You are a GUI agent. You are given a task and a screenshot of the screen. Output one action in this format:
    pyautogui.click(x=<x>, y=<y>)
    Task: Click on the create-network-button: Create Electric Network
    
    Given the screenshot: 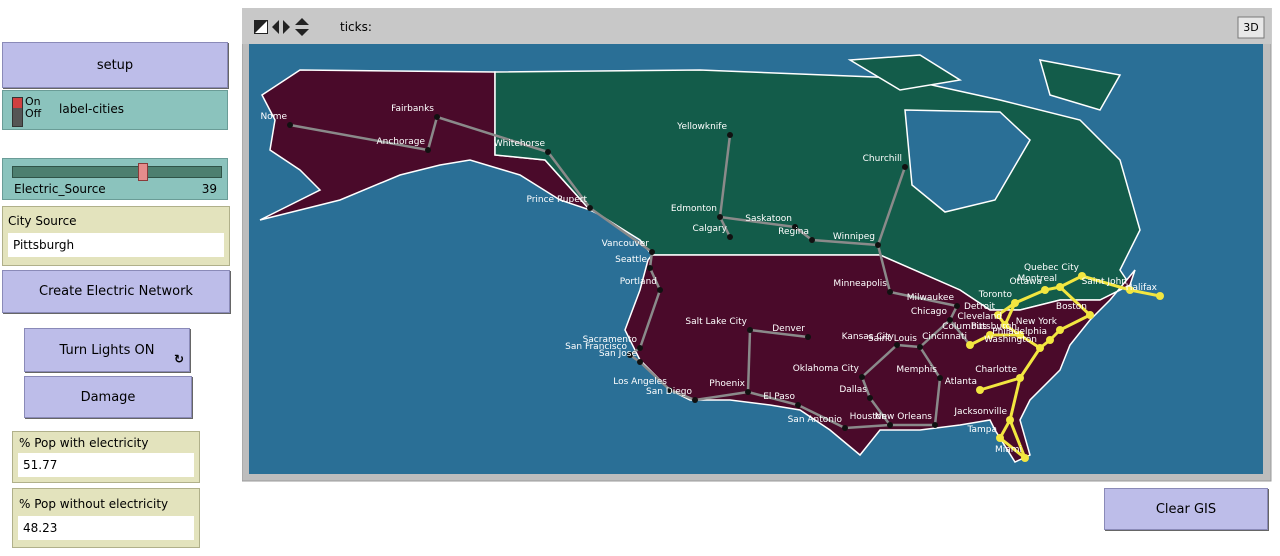 What is the action you would take?
    pyautogui.click(x=116, y=291)
    